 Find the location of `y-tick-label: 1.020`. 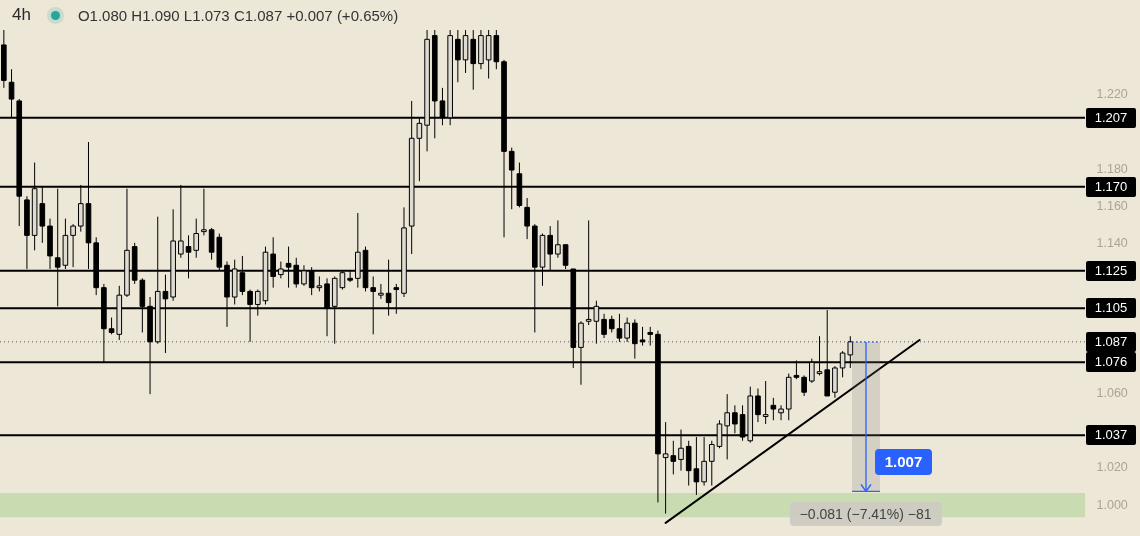

y-tick-label: 1.020 is located at coordinates (1112, 467).